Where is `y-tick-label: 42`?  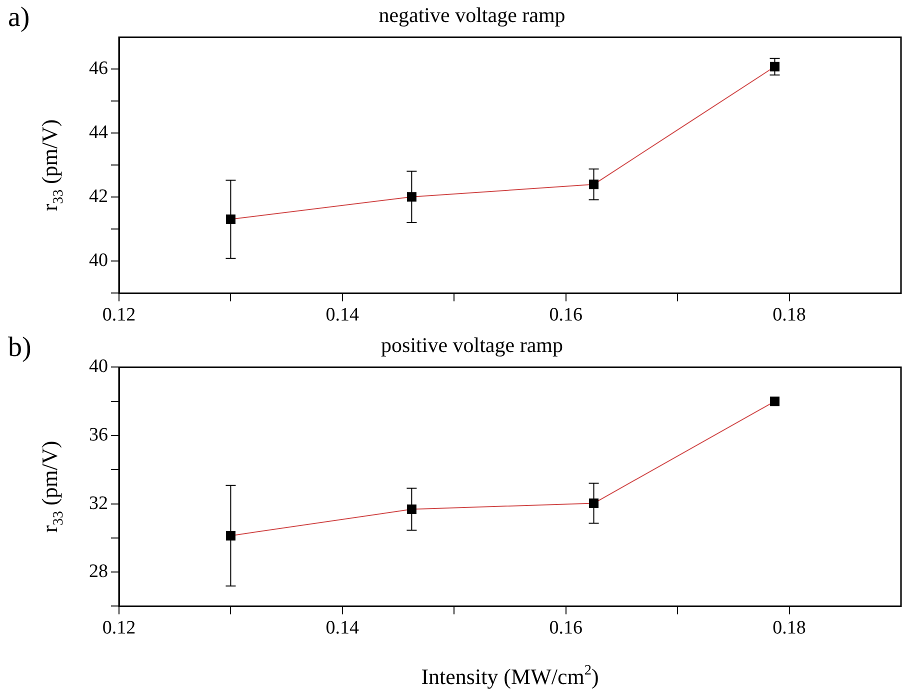 y-tick-label: 42 is located at coordinates (98, 197).